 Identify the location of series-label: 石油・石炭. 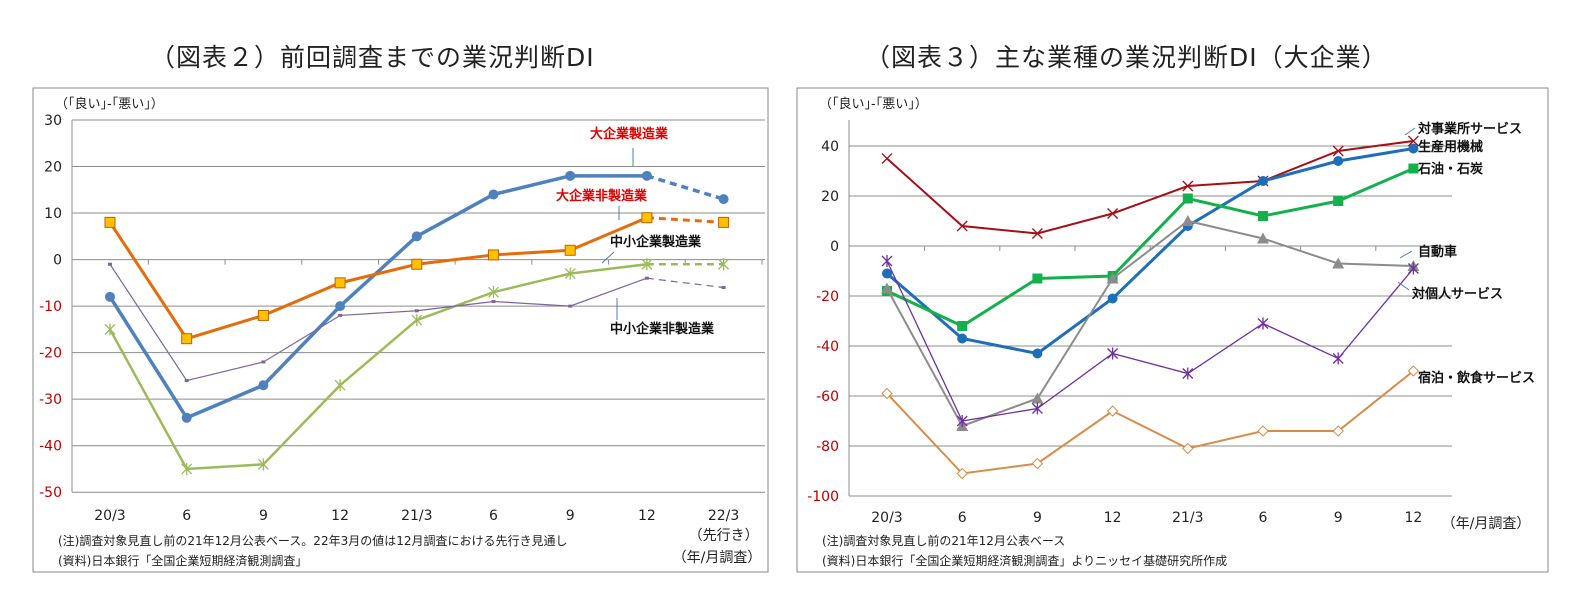
(1450, 169).